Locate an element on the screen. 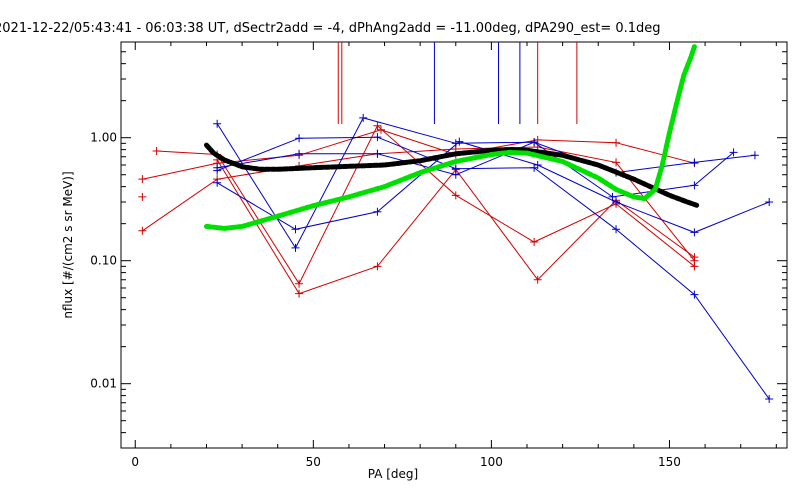 The image size is (800, 500). x-tick-label: 0 is located at coordinates (135, 462).